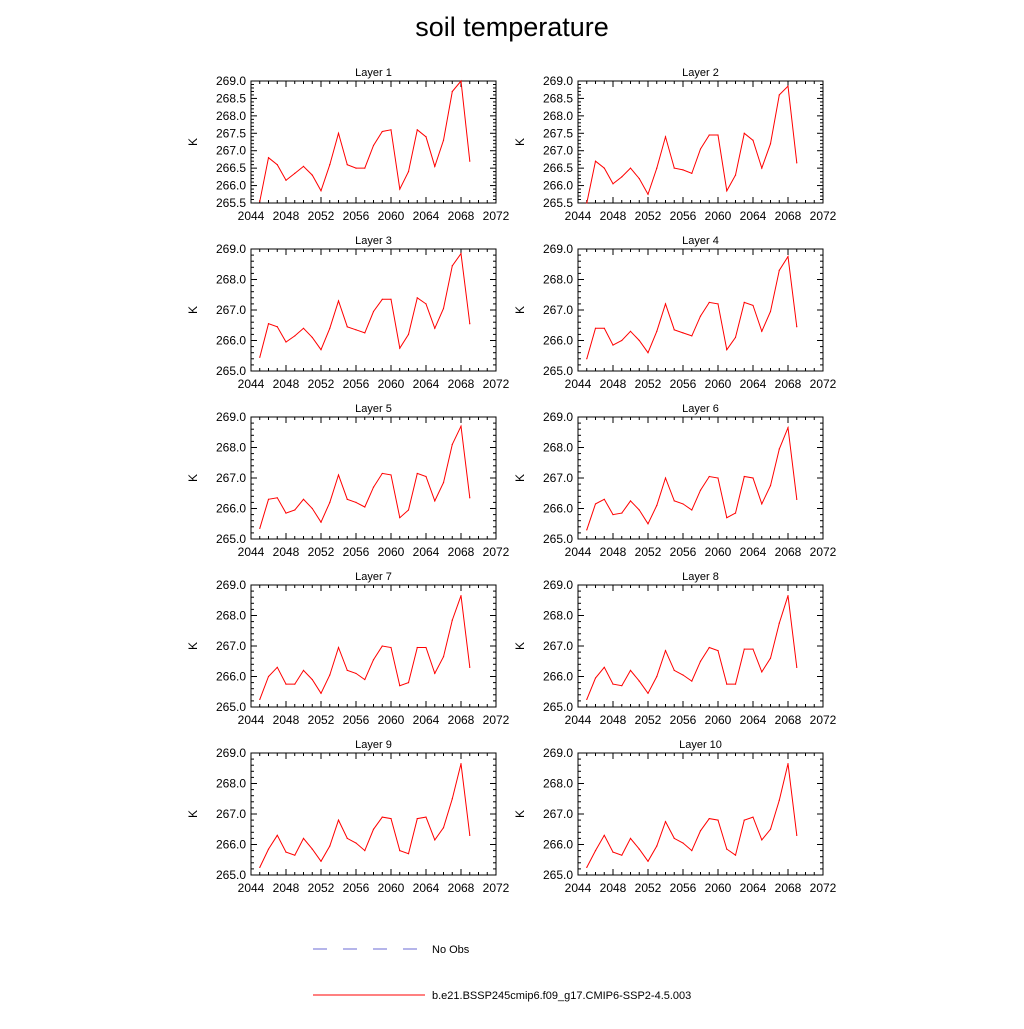  What do you see at coordinates (558, 98) in the screenshot?
I see `y-tick-label: 268.5` at bounding box center [558, 98].